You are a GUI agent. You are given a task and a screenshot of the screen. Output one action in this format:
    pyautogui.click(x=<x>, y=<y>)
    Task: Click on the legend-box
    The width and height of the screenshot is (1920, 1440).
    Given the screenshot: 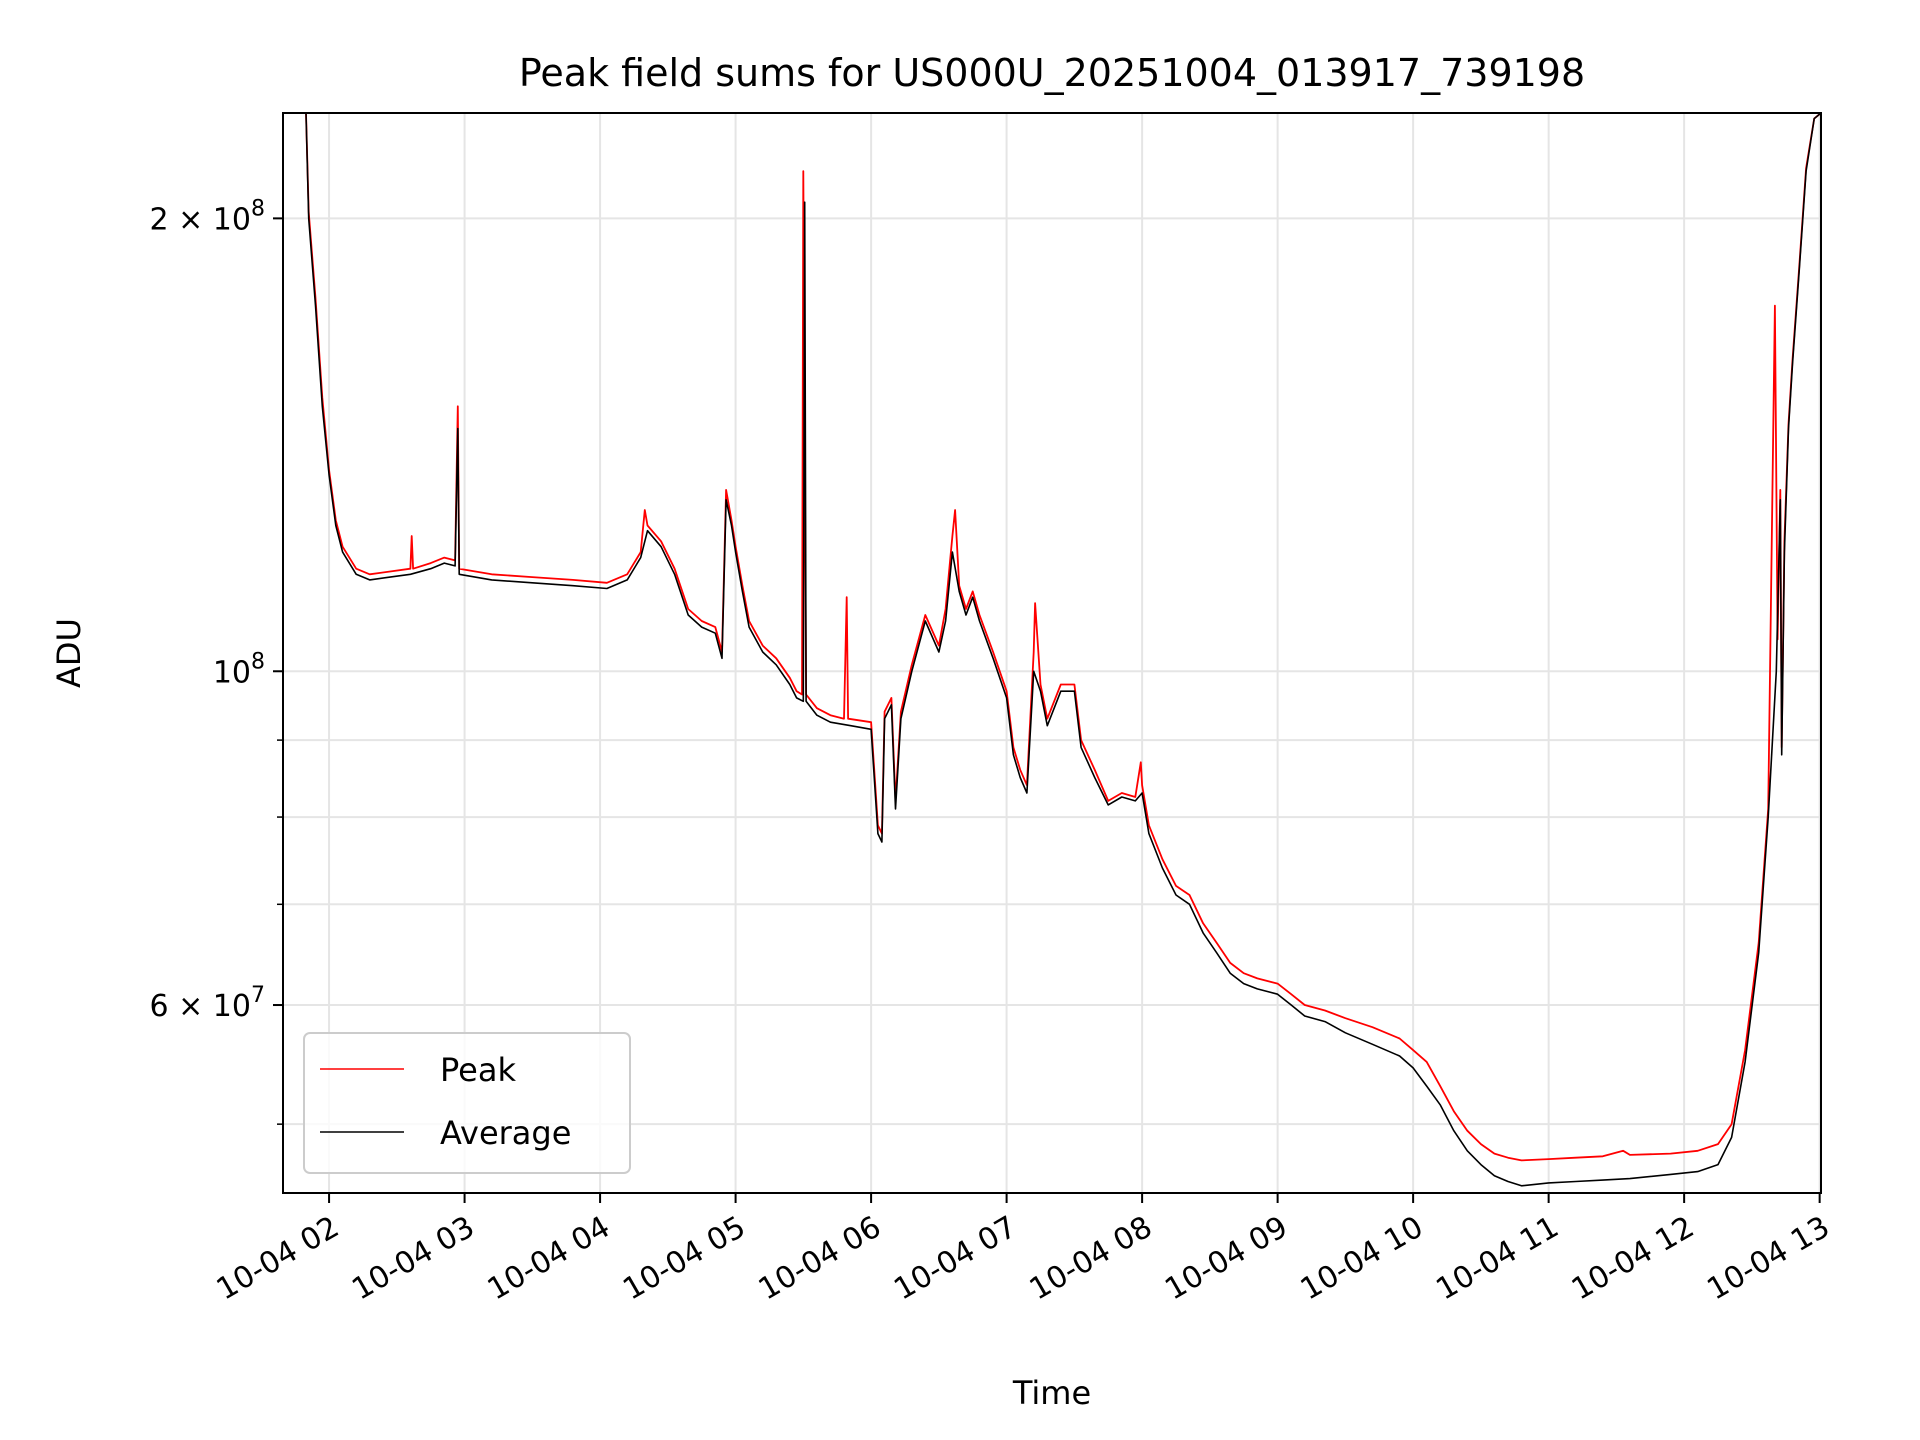 What is the action you would take?
    pyautogui.click(x=467, y=1103)
    